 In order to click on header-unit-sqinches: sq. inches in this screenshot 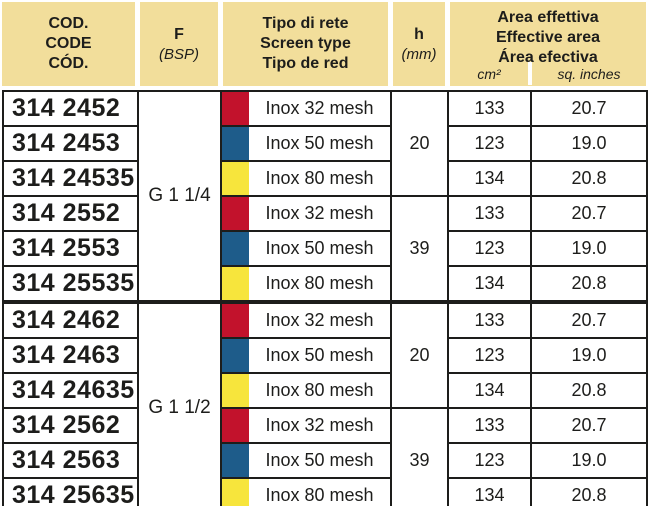, I will do `click(589, 73)`.